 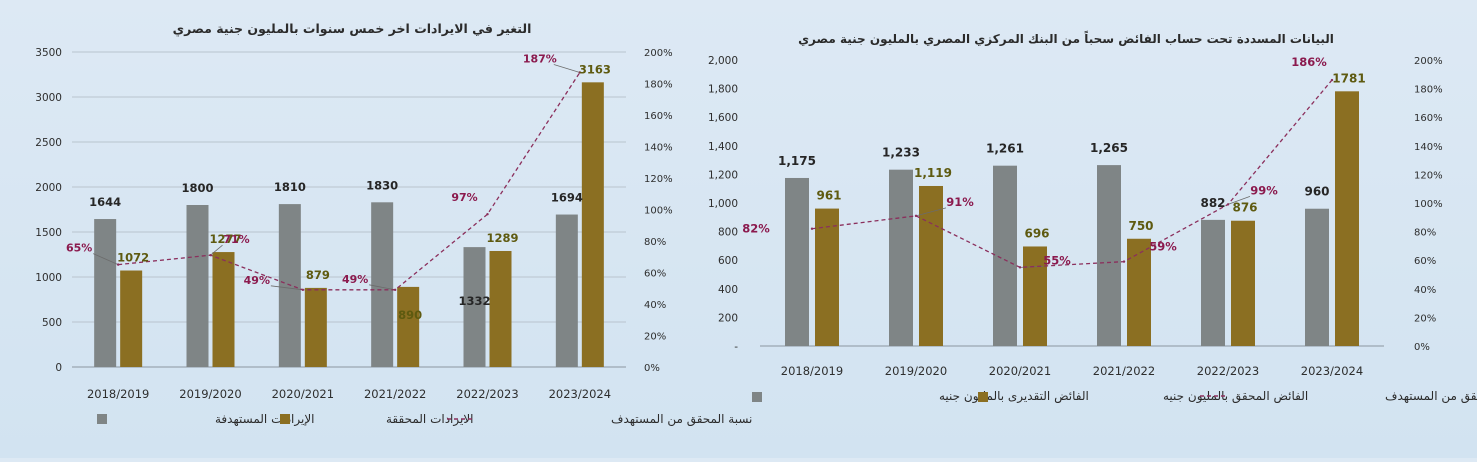 What do you see at coordinates (1244, 208) in the screenshot?
I see `label-actual: 876` at bounding box center [1244, 208].